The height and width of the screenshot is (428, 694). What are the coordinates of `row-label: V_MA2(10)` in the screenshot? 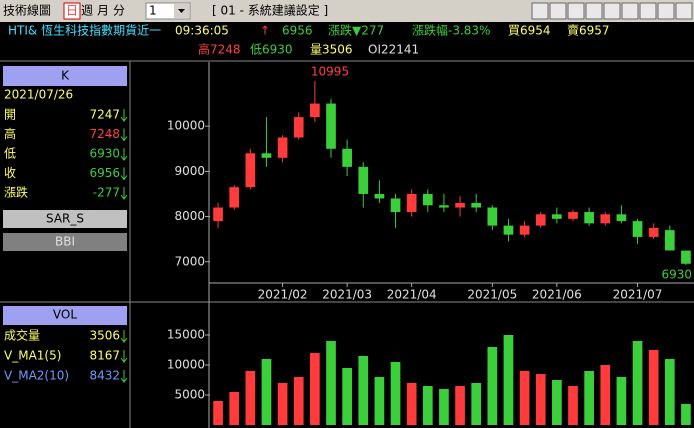 It's located at (36, 376).